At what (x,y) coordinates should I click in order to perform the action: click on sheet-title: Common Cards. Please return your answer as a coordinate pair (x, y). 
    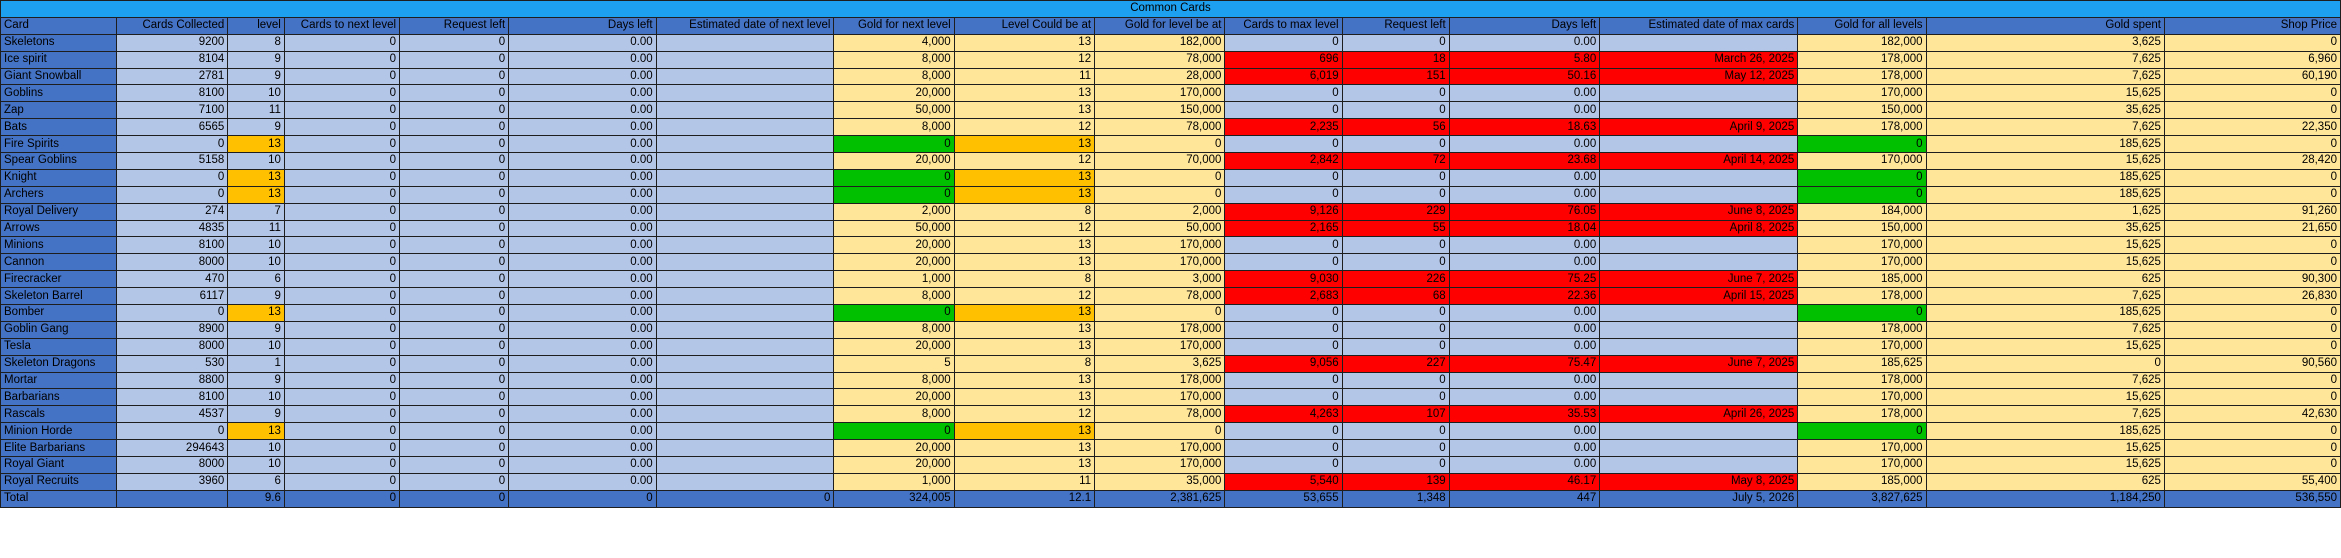
    Looking at the image, I should click on (1170, 9).